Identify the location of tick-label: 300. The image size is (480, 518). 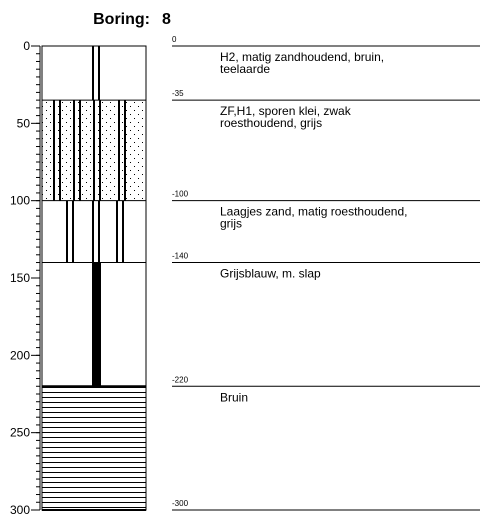
(20, 510).